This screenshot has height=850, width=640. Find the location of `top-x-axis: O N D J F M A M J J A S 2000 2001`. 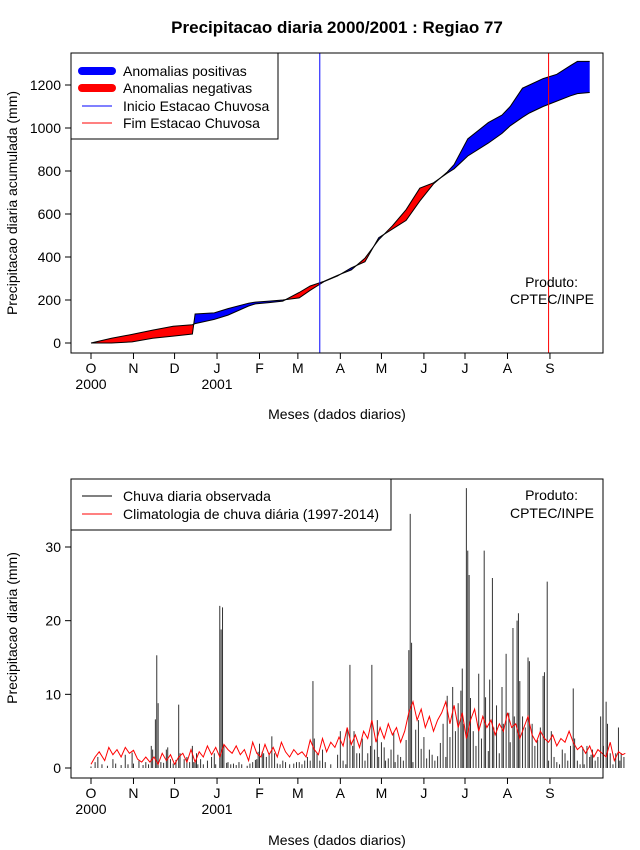

top-x-axis: O N D J F M A M J J A S 2000 2001 is located at coordinates (315, 372).